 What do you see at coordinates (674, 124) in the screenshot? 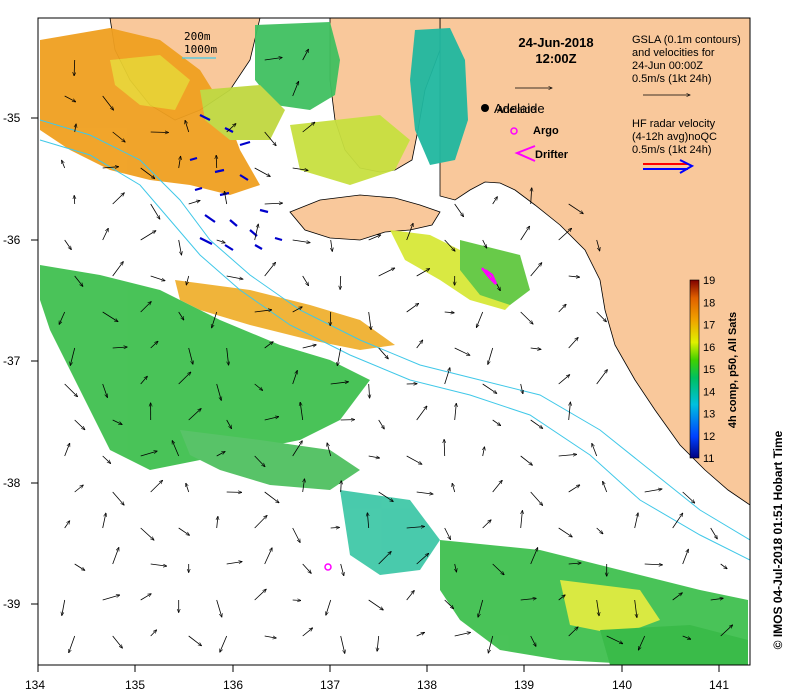
I see `hf-radar-legend-line1: HF radar velocity` at bounding box center [674, 124].